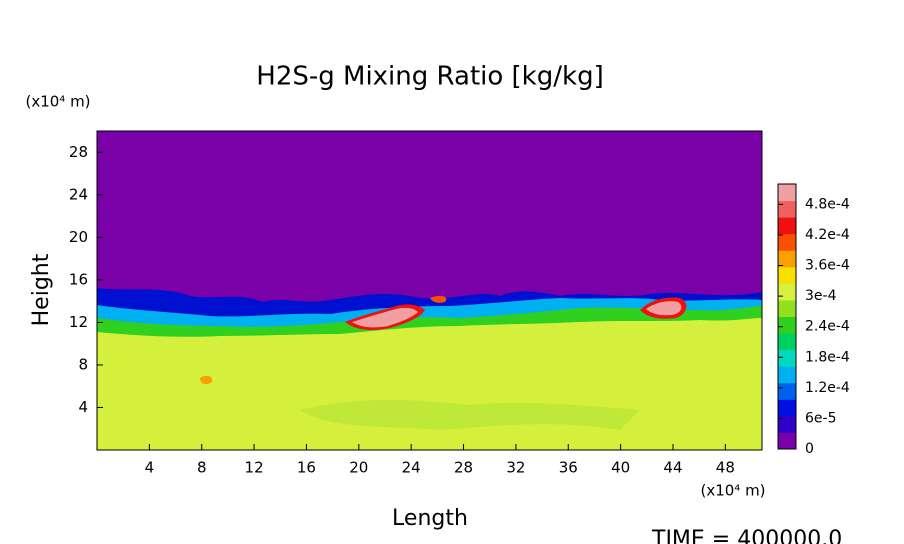 The image size is (904, 544). Describe the element at coordinates (202, 468) in the screenshot. I see `x-tick-label: 8` at that location.